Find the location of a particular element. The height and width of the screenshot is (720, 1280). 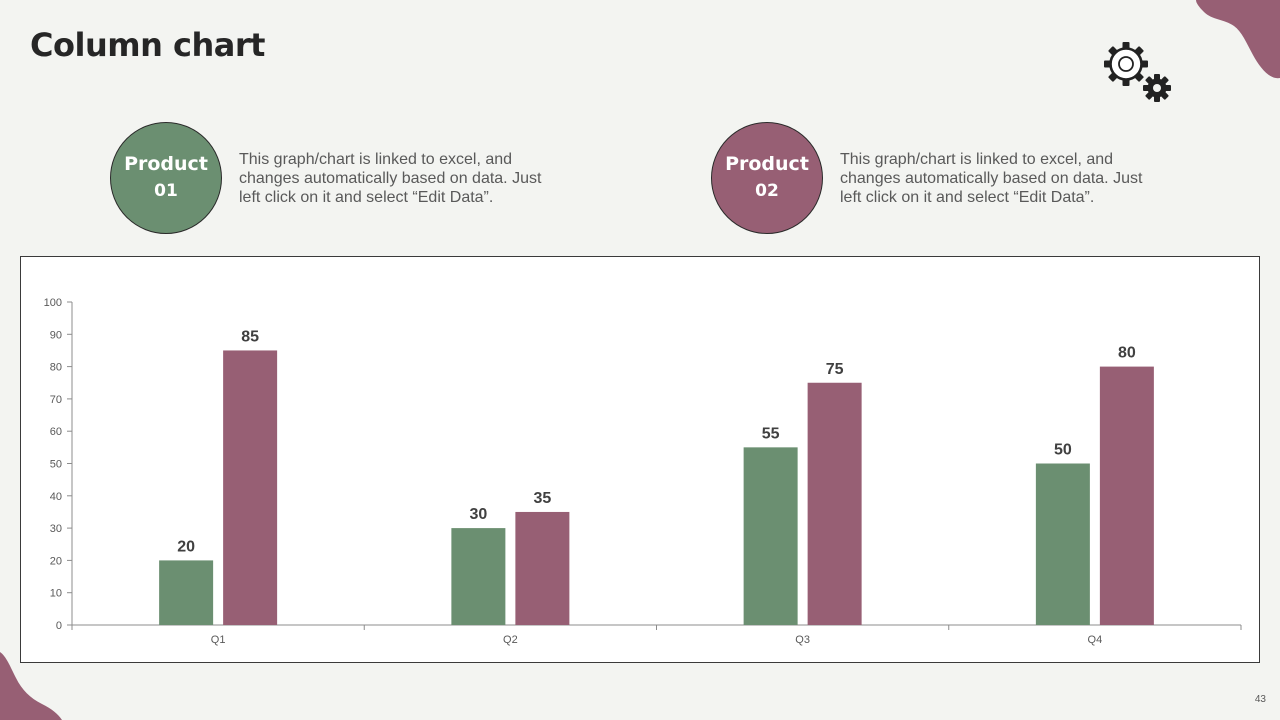

product-01-number: 01 is located at coordinates (166, 191).